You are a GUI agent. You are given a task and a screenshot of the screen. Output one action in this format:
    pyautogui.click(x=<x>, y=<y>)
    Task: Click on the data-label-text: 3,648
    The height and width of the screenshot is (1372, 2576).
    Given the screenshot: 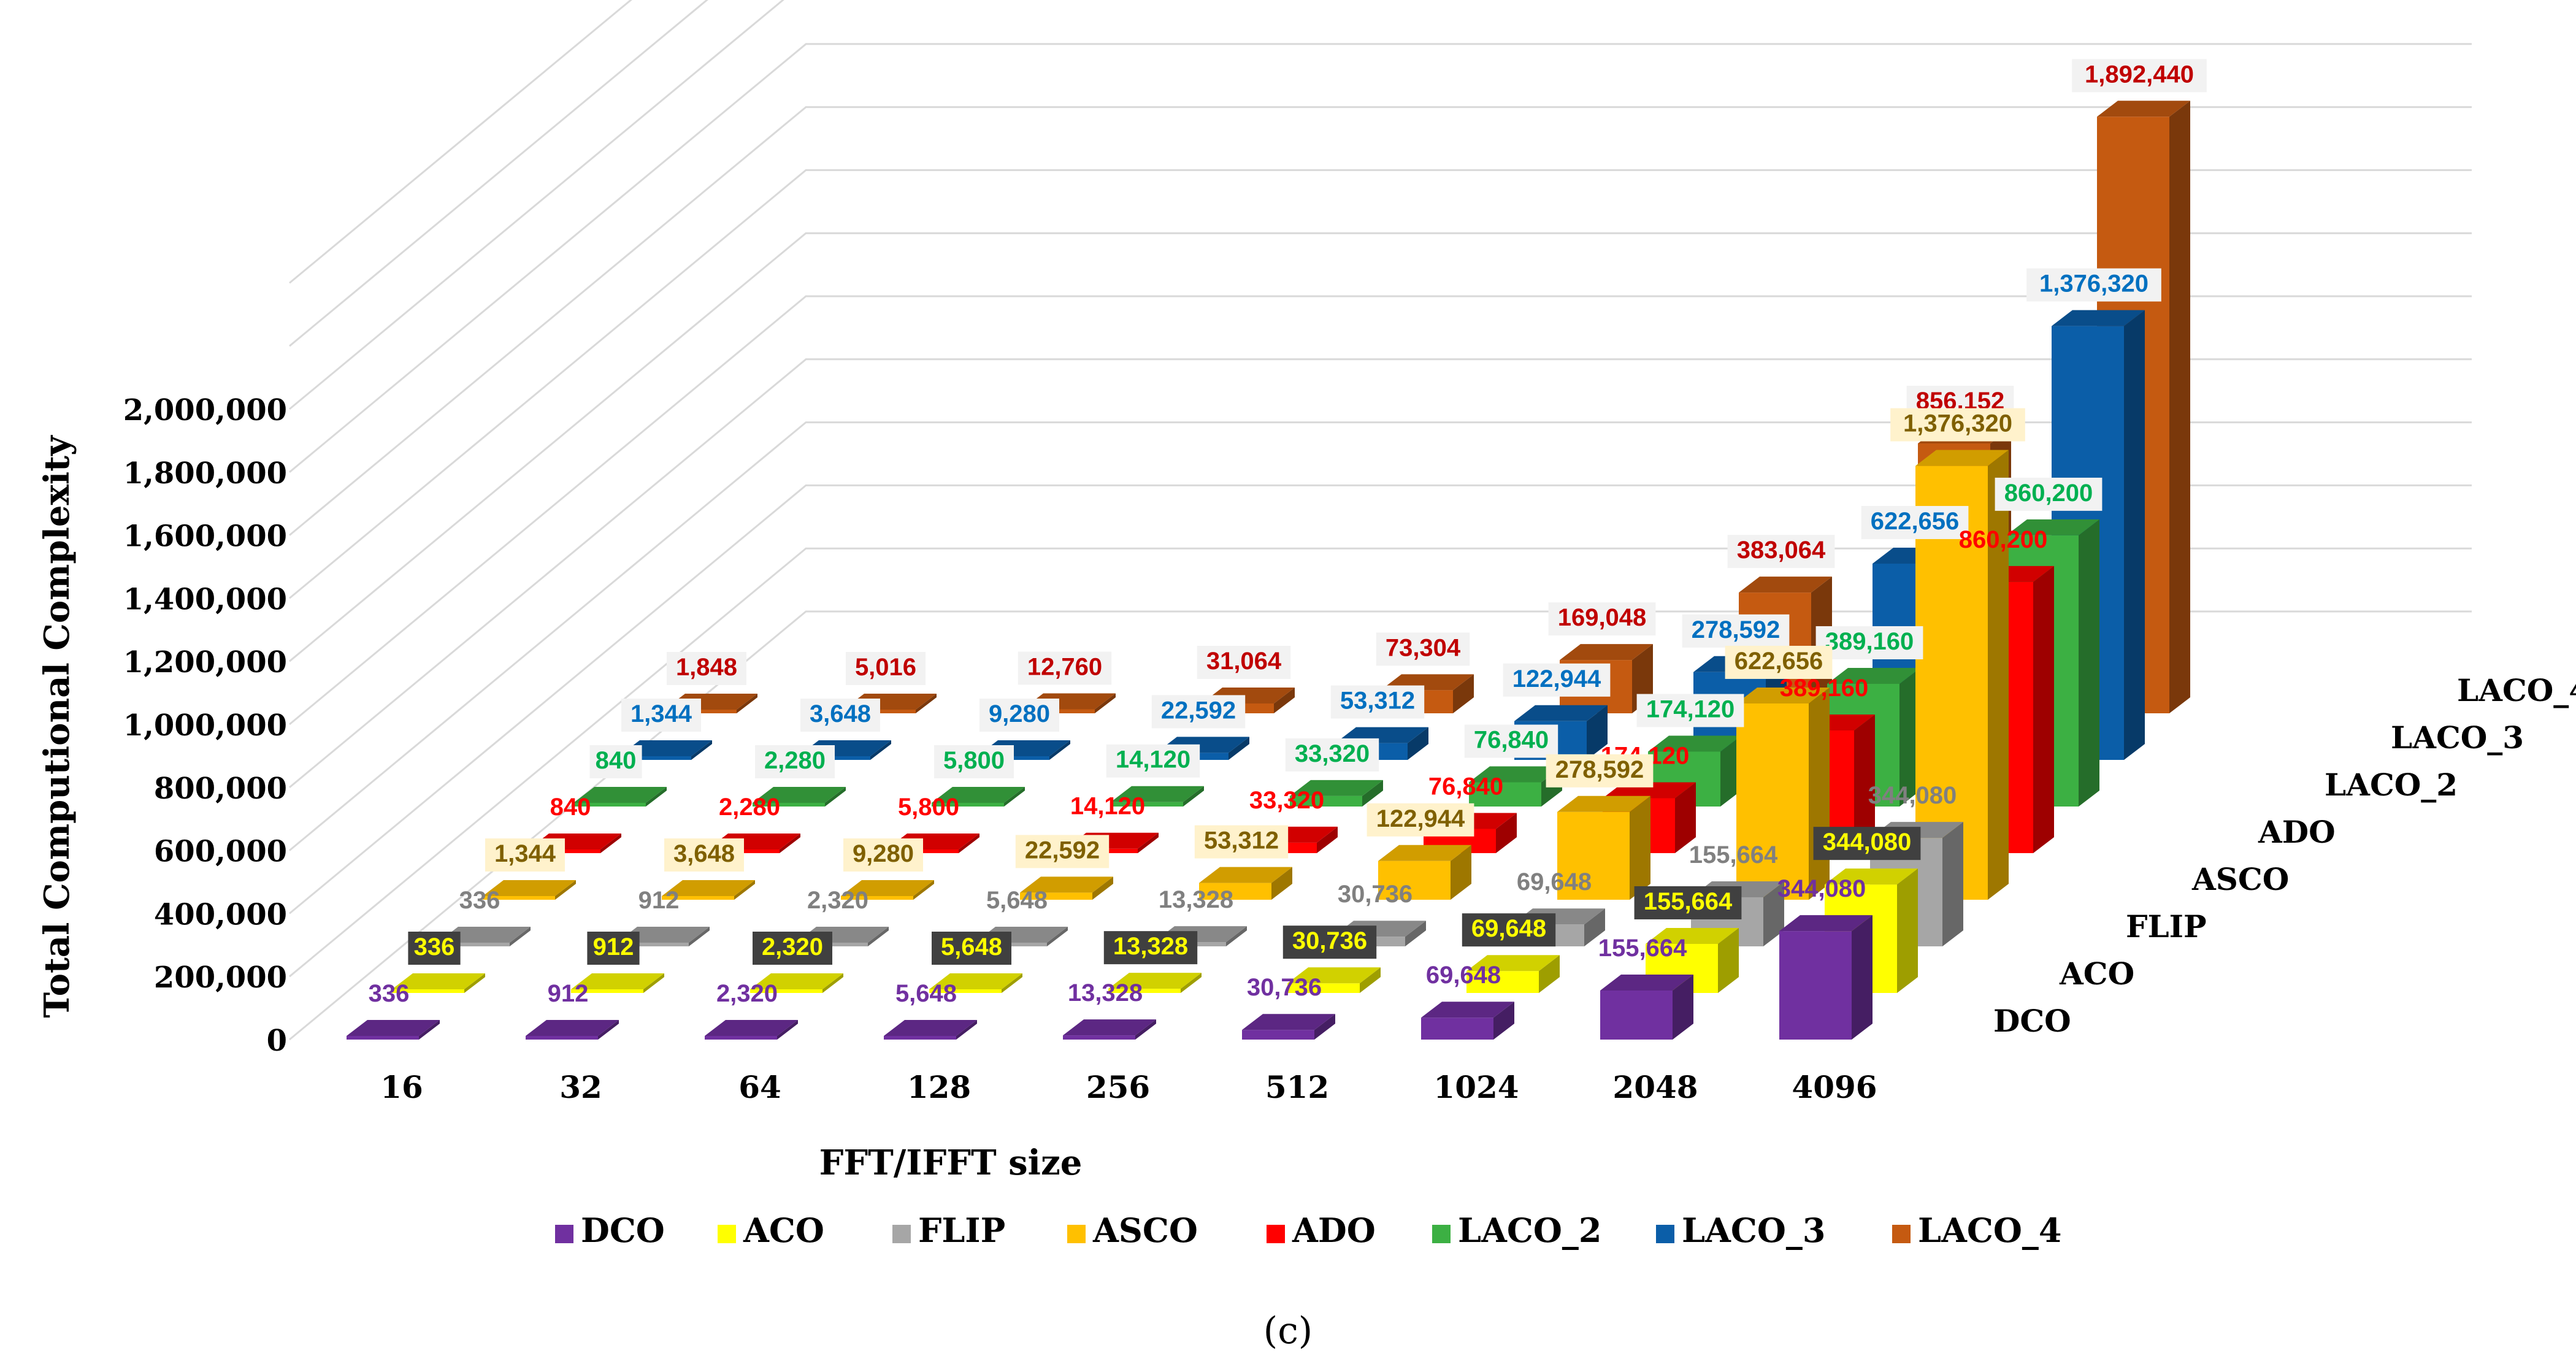 What is the action you would take?
    pyautogui.click(x=704, y=853)
    